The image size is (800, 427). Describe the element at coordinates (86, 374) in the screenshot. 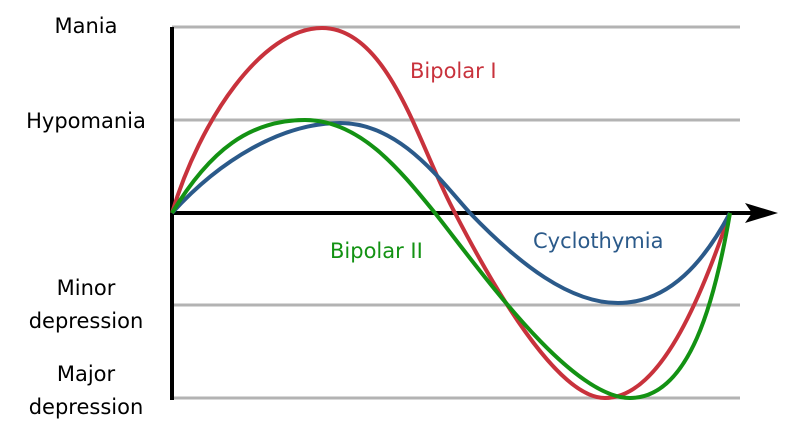

I see `label-major-depression-line1: Major` at that location.